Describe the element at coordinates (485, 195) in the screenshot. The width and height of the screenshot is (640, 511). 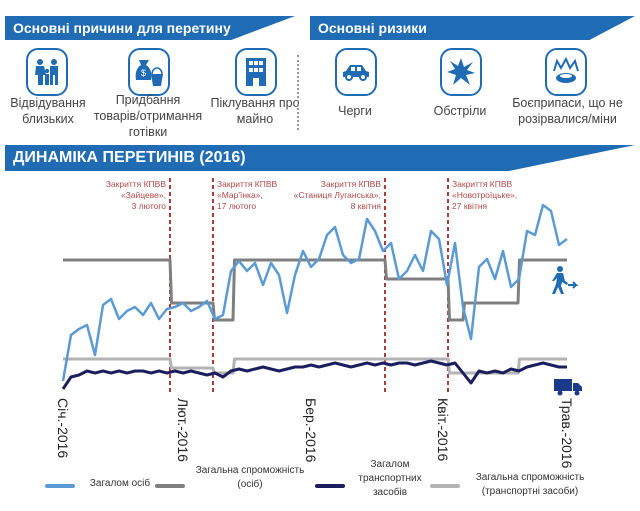
I see `closure-annotation-line: «Новотроїцьке»,` at that location.